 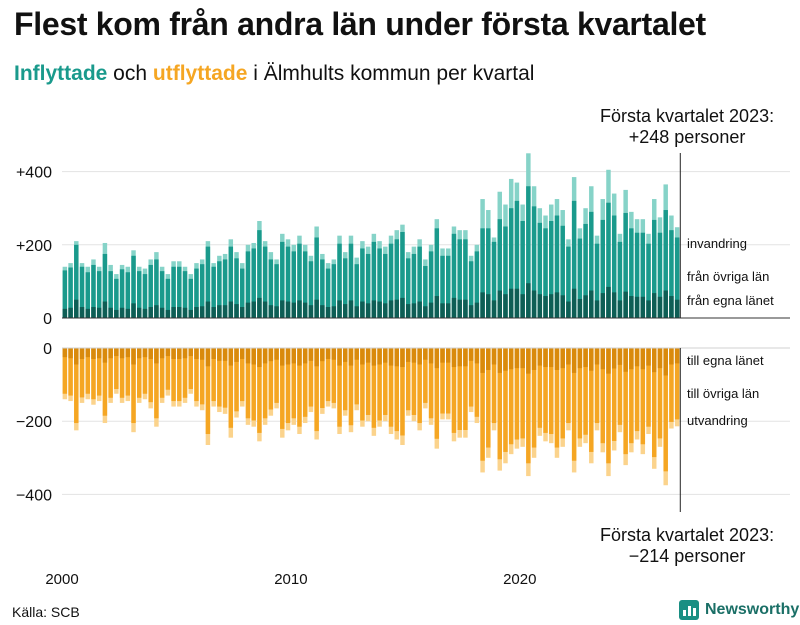 I want to click on annotation-top-line2: +248 personer, so click(x=687, y=137).